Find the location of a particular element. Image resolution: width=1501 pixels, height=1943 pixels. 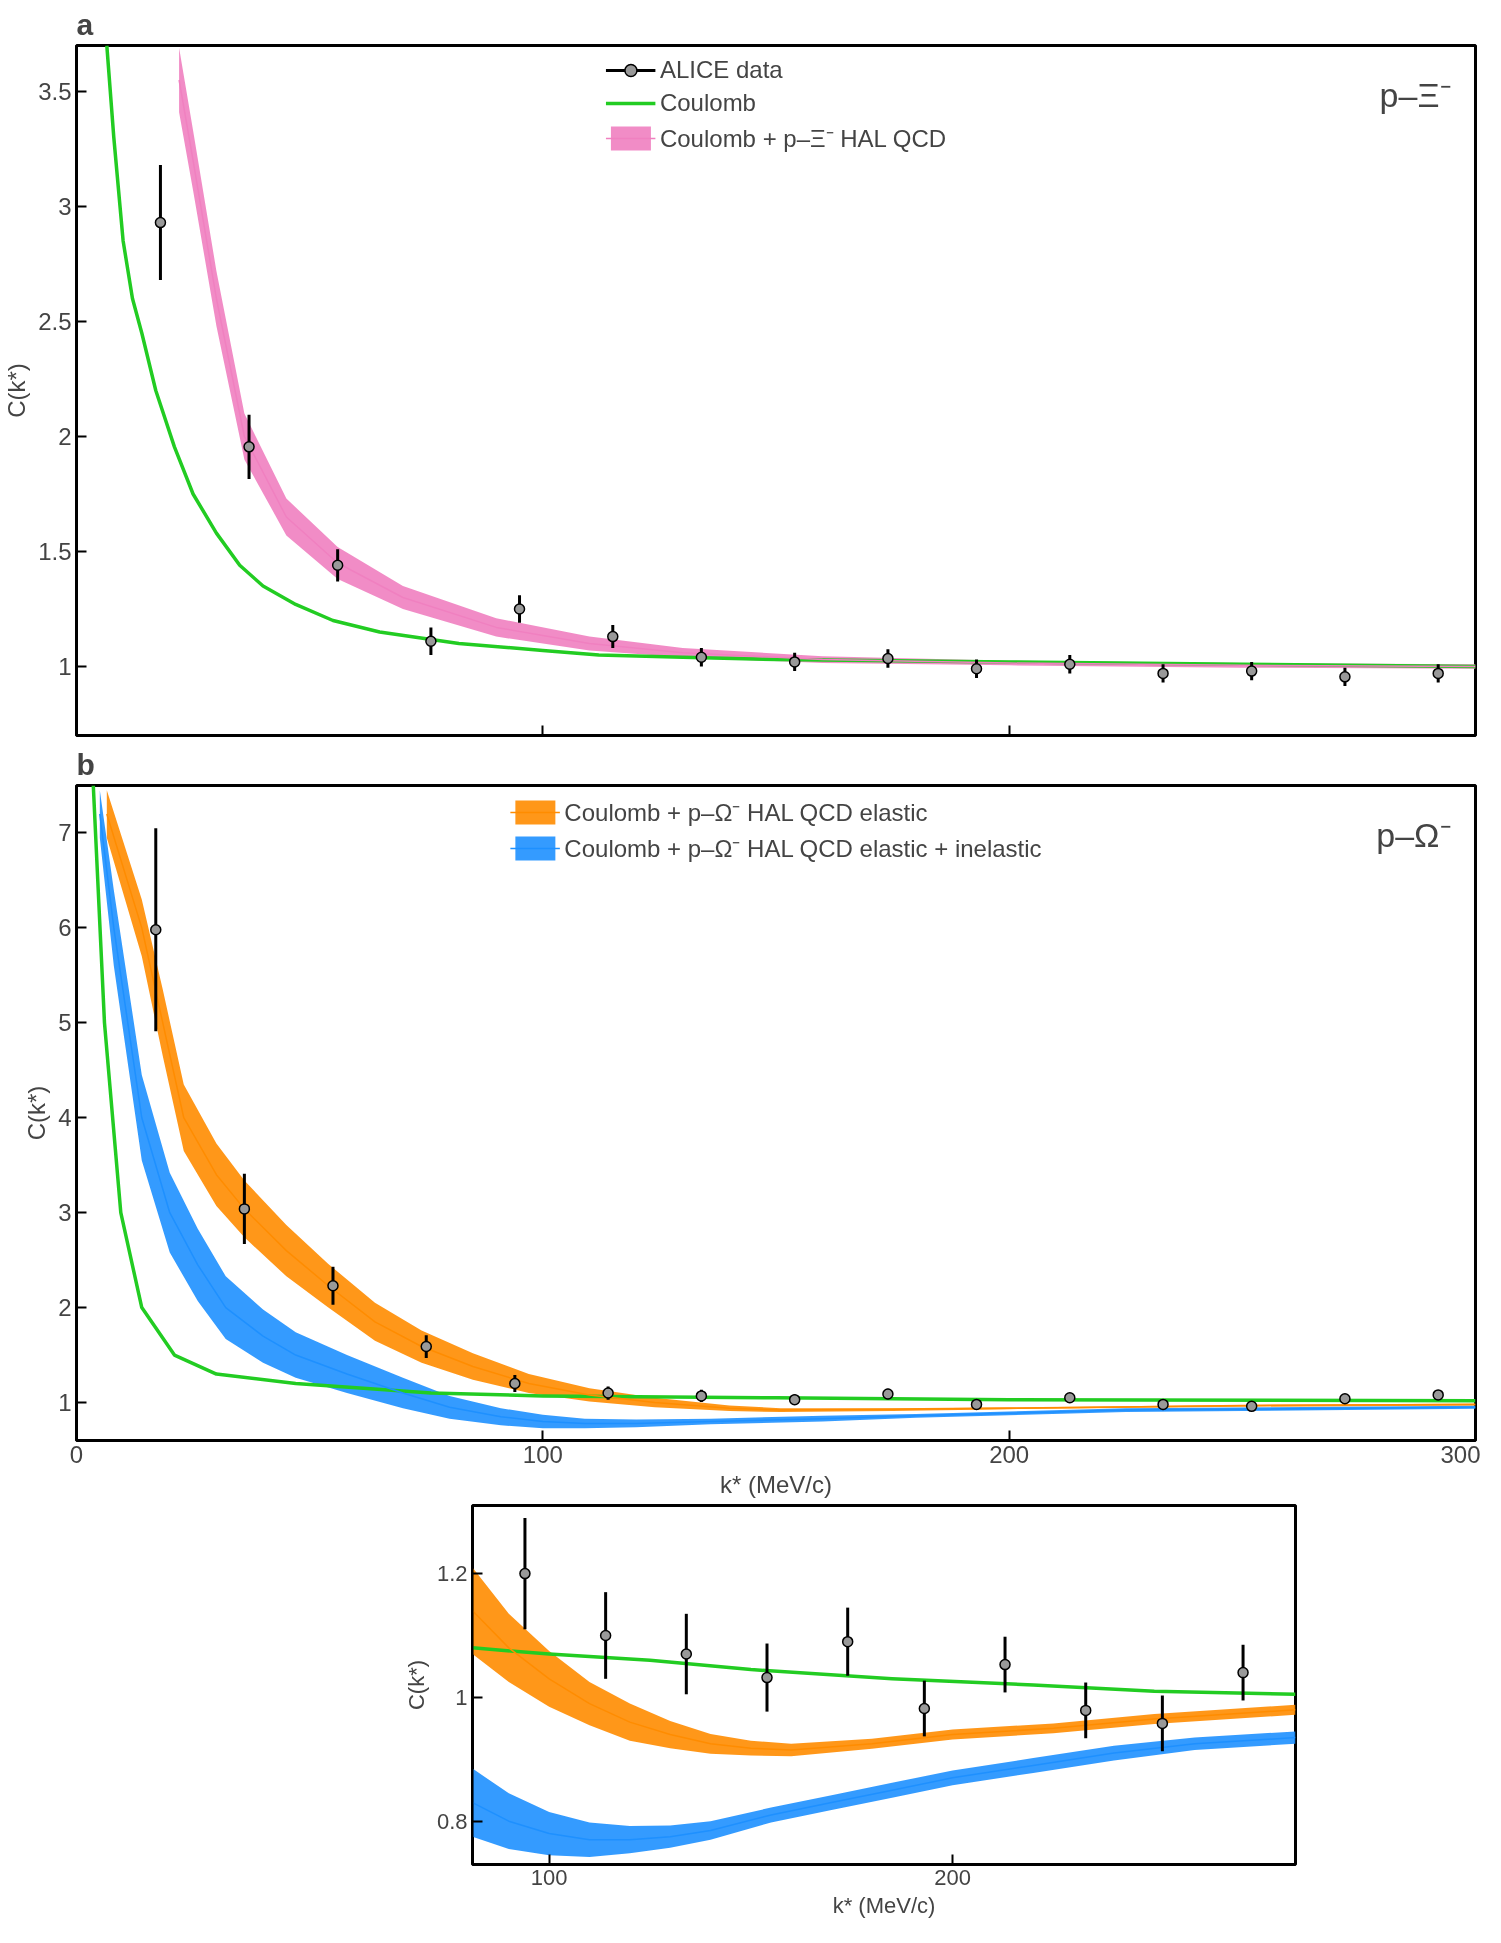

line-series is located at coordinates (884, 1671).